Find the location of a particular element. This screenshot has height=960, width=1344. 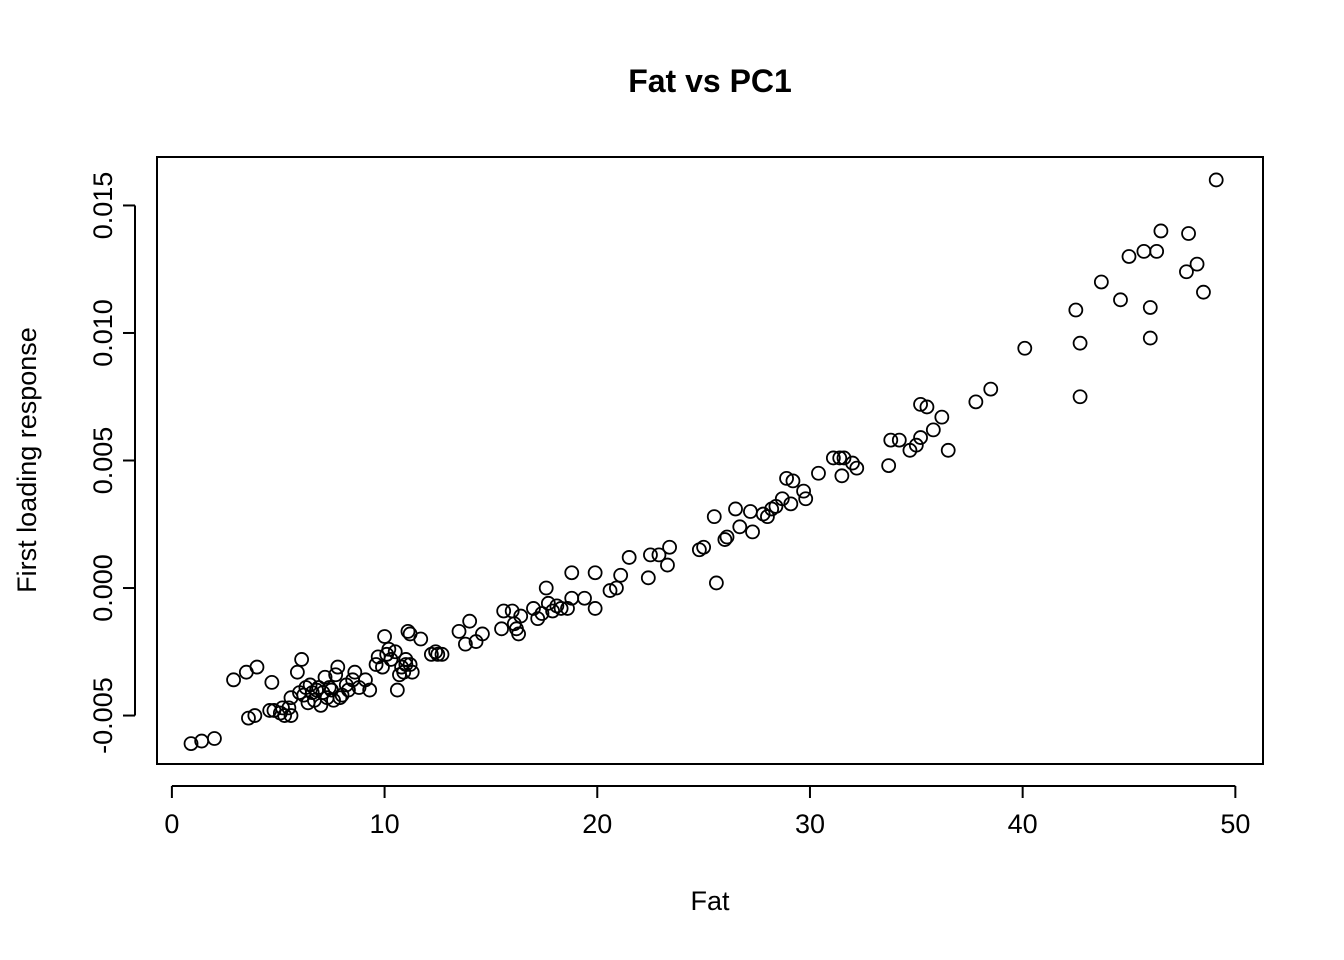

x-axis: 0 10 20 30 40 50 is located at coordinates (707, 812).